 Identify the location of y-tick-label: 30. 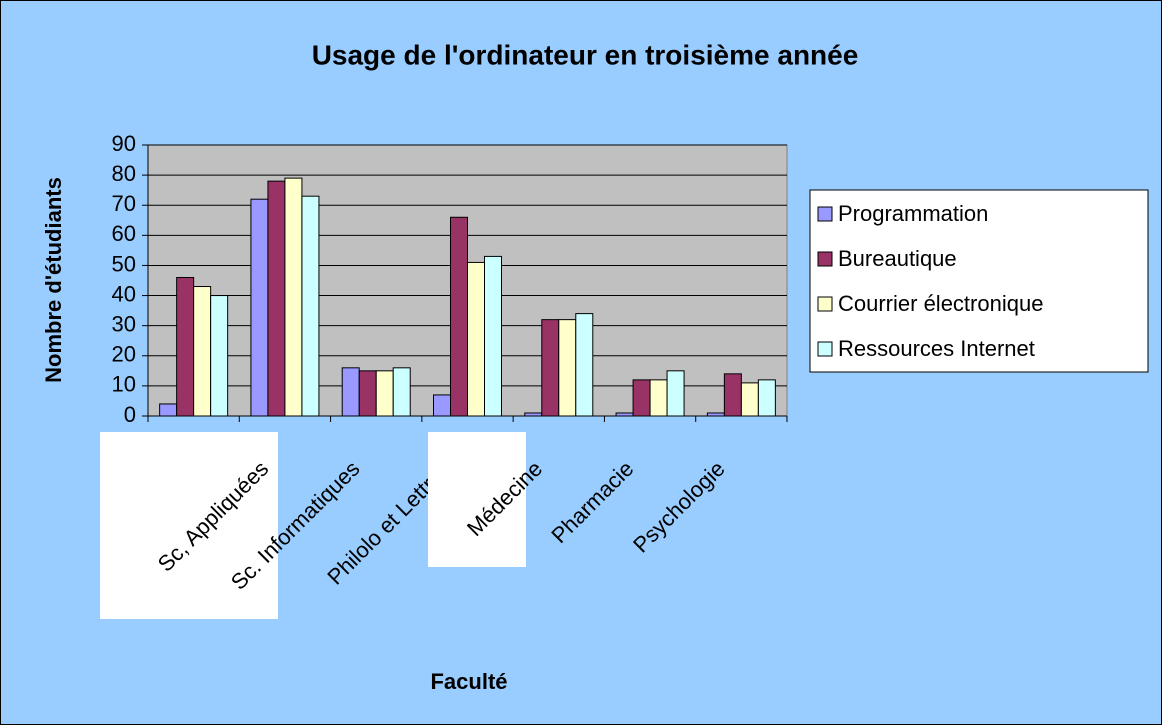
(124, 323).